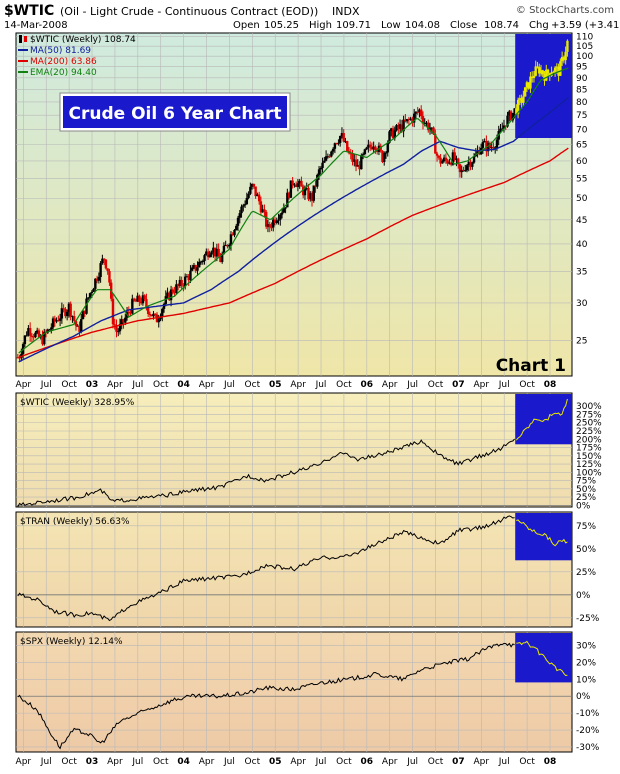  I want to click on x-tick-label: 04, so click(183, 762).